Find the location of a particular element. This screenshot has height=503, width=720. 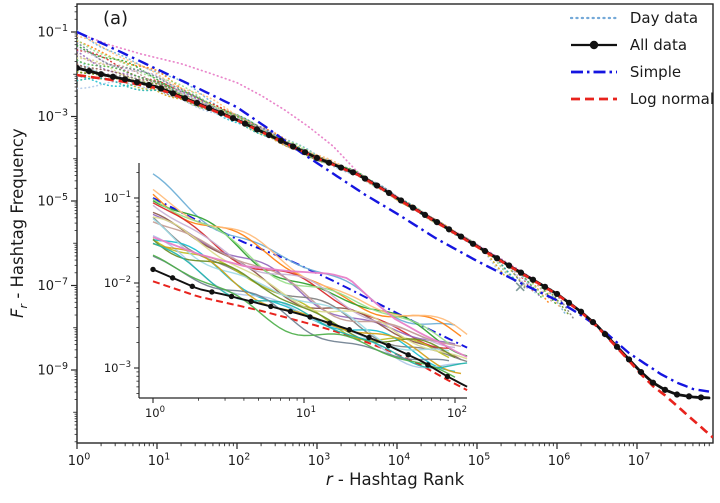

inset-day-data-line-pink is located at coordinates (310, 297).